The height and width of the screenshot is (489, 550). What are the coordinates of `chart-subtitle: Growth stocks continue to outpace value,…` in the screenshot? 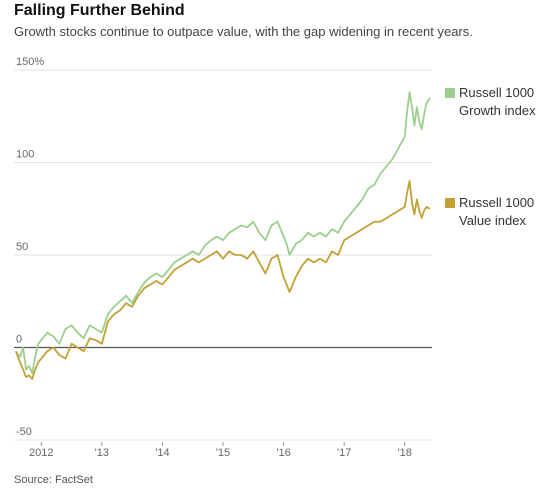 It's located at (243, 31).